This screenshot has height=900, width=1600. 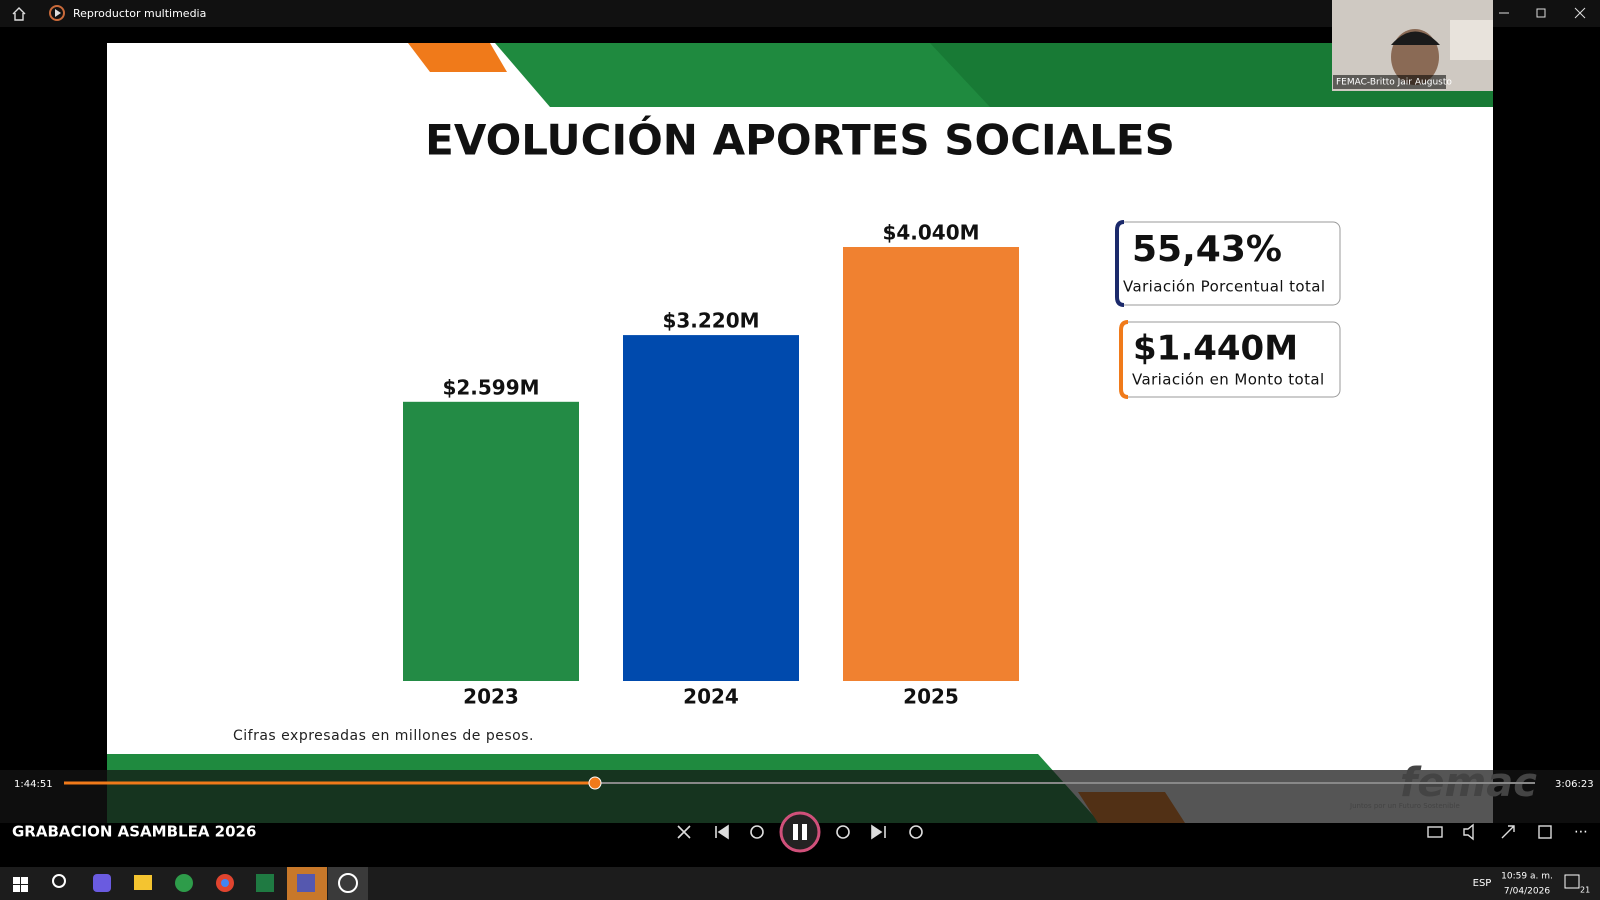 What do you see at coordinates (1585, 890) in the screenshot?
I see `notification-count: 21` at bounding box center [1585, 890].